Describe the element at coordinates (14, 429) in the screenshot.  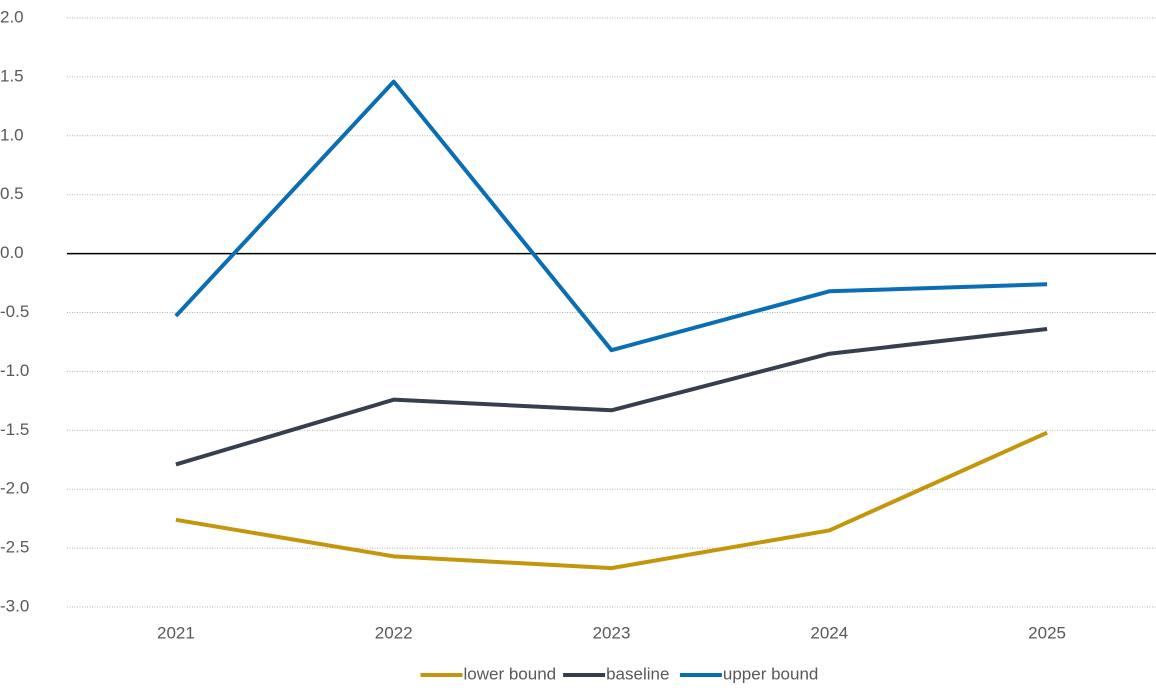
I see `y-tick-label: -1.5` at that location.